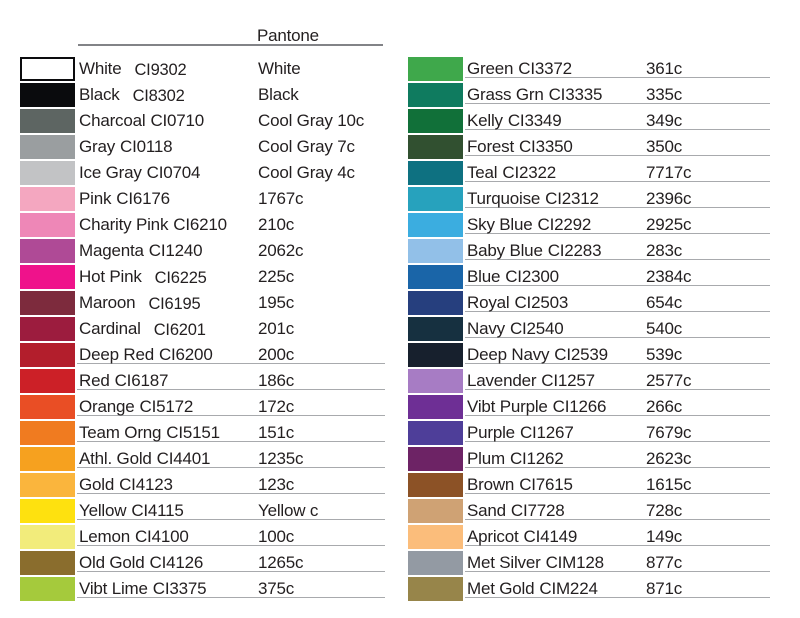 This screenshot has width=800, height=618. Describe the element at coordinates (490, 68) in the screenshot. I see `color-name: Green` at that location.